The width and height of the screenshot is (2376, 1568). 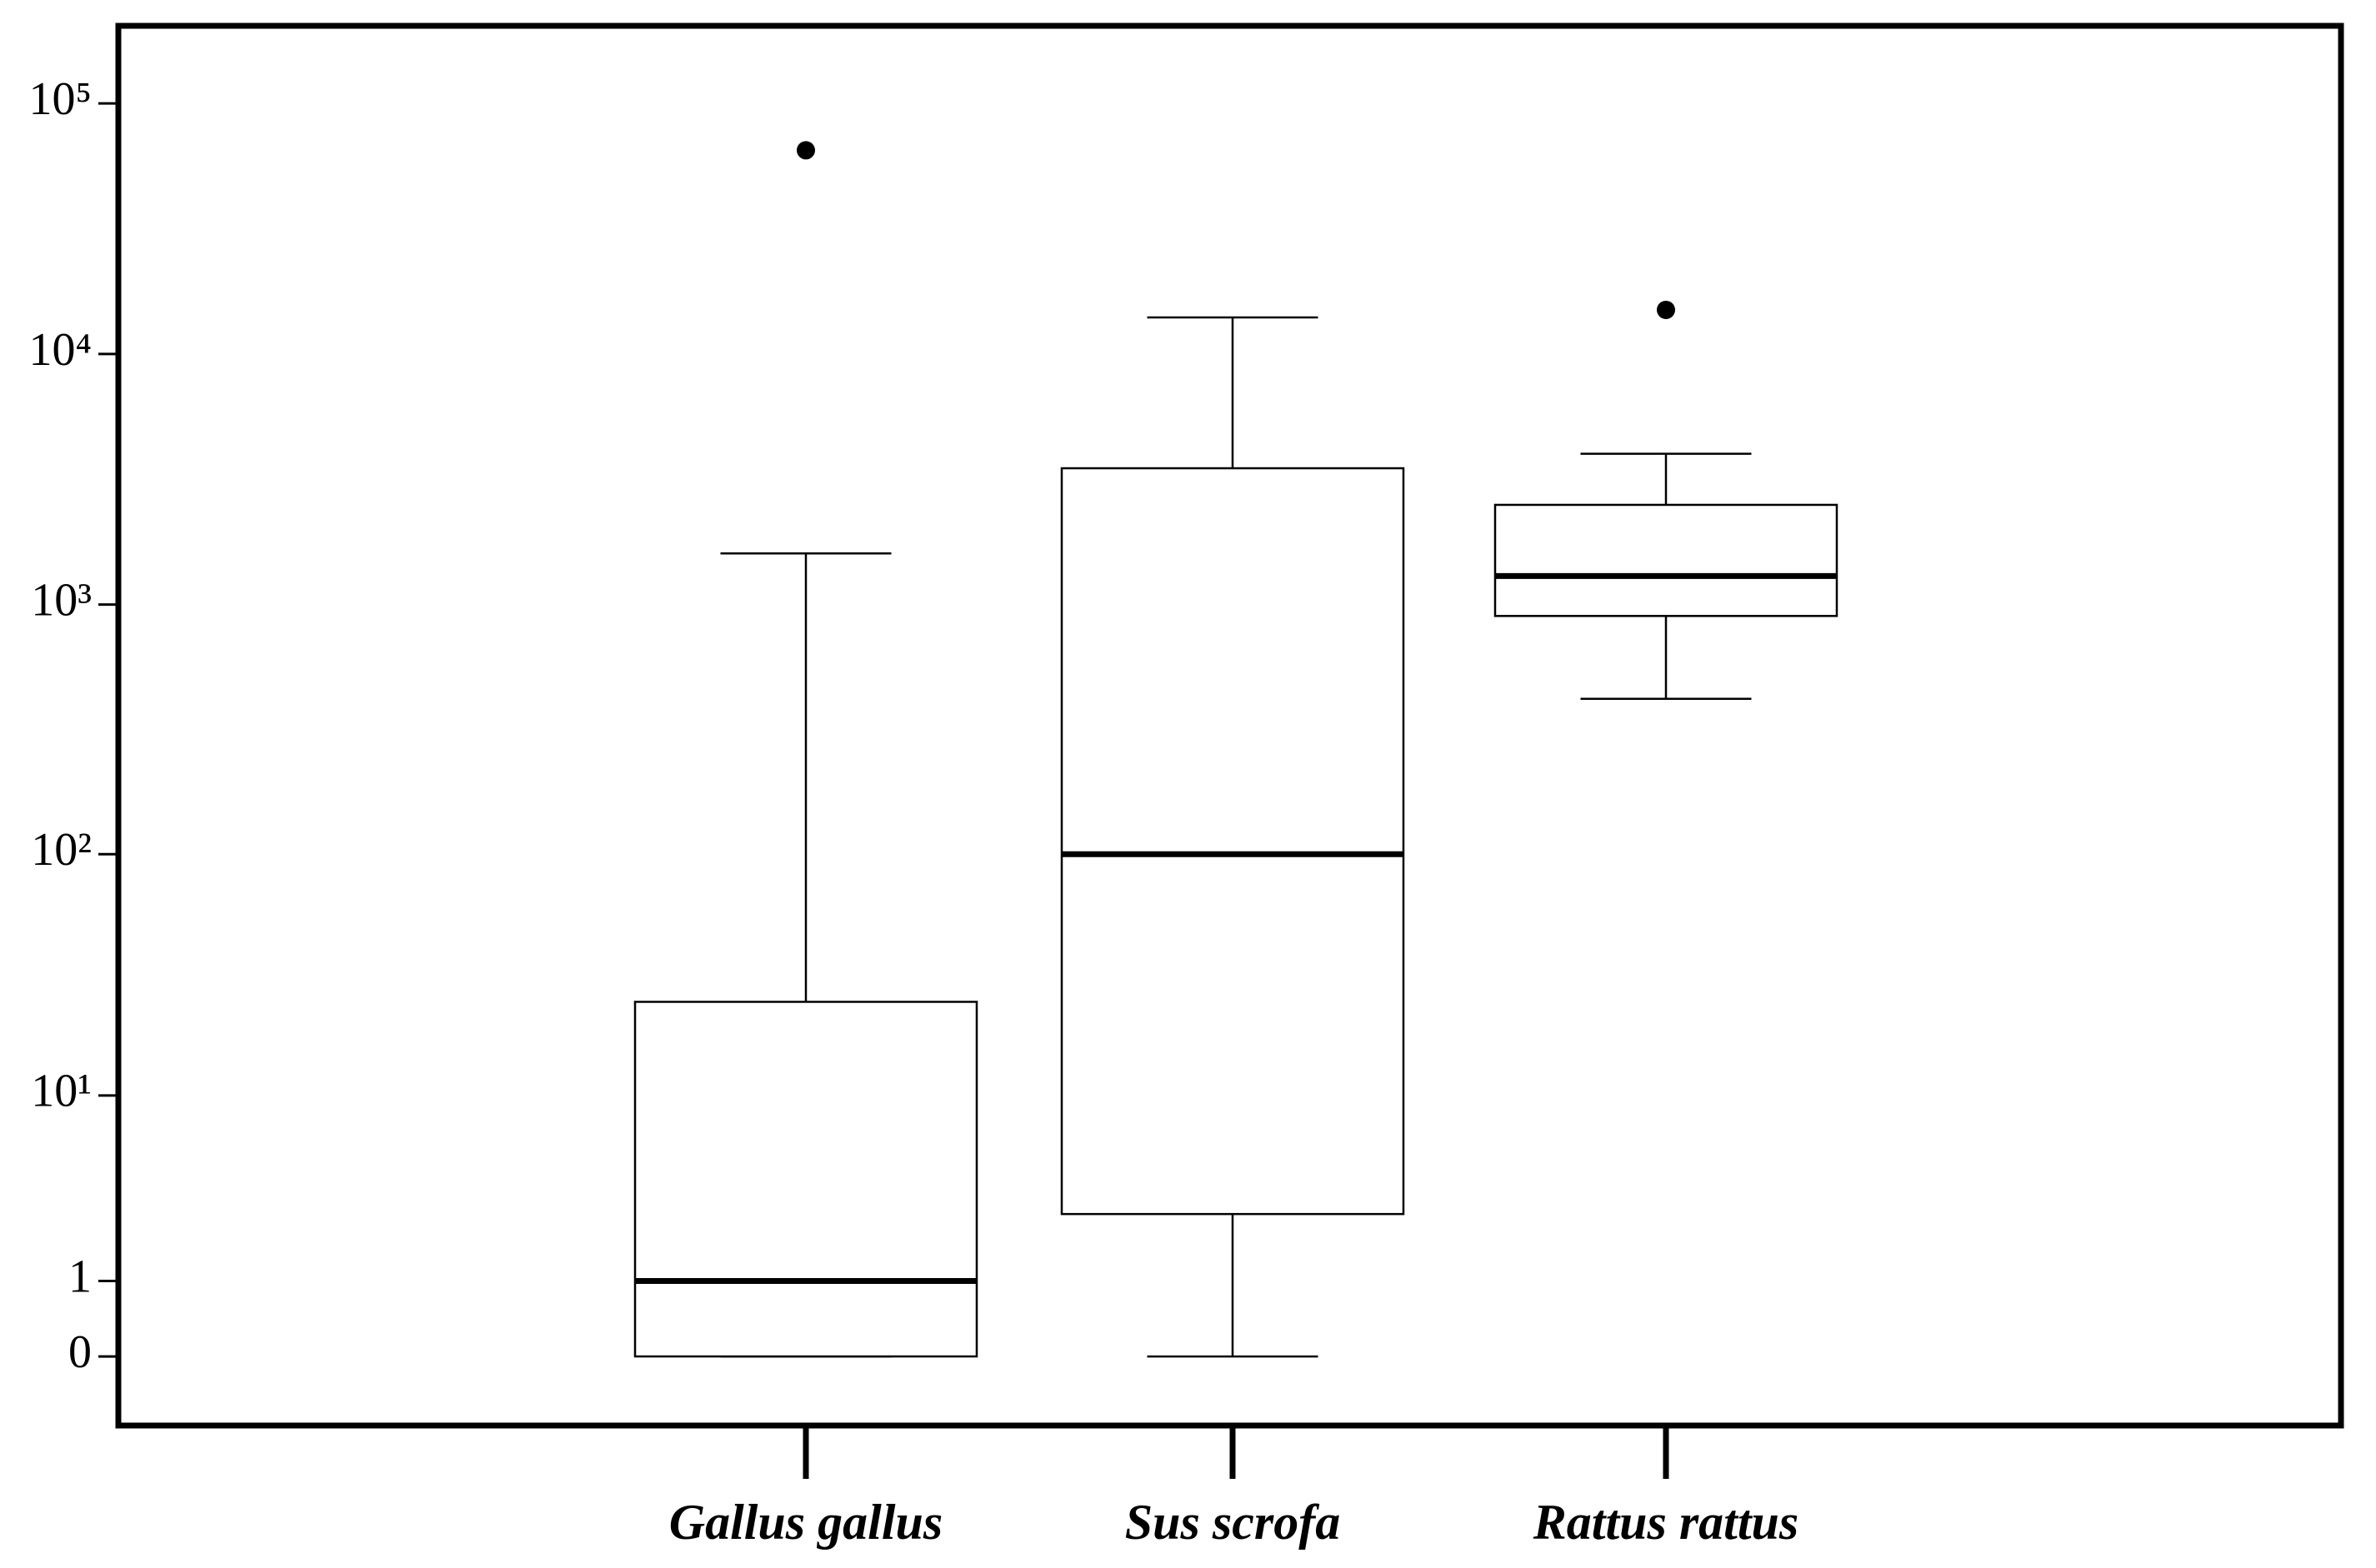 I want to click on y-tick-label: 0, so click(x=80, y=1352).